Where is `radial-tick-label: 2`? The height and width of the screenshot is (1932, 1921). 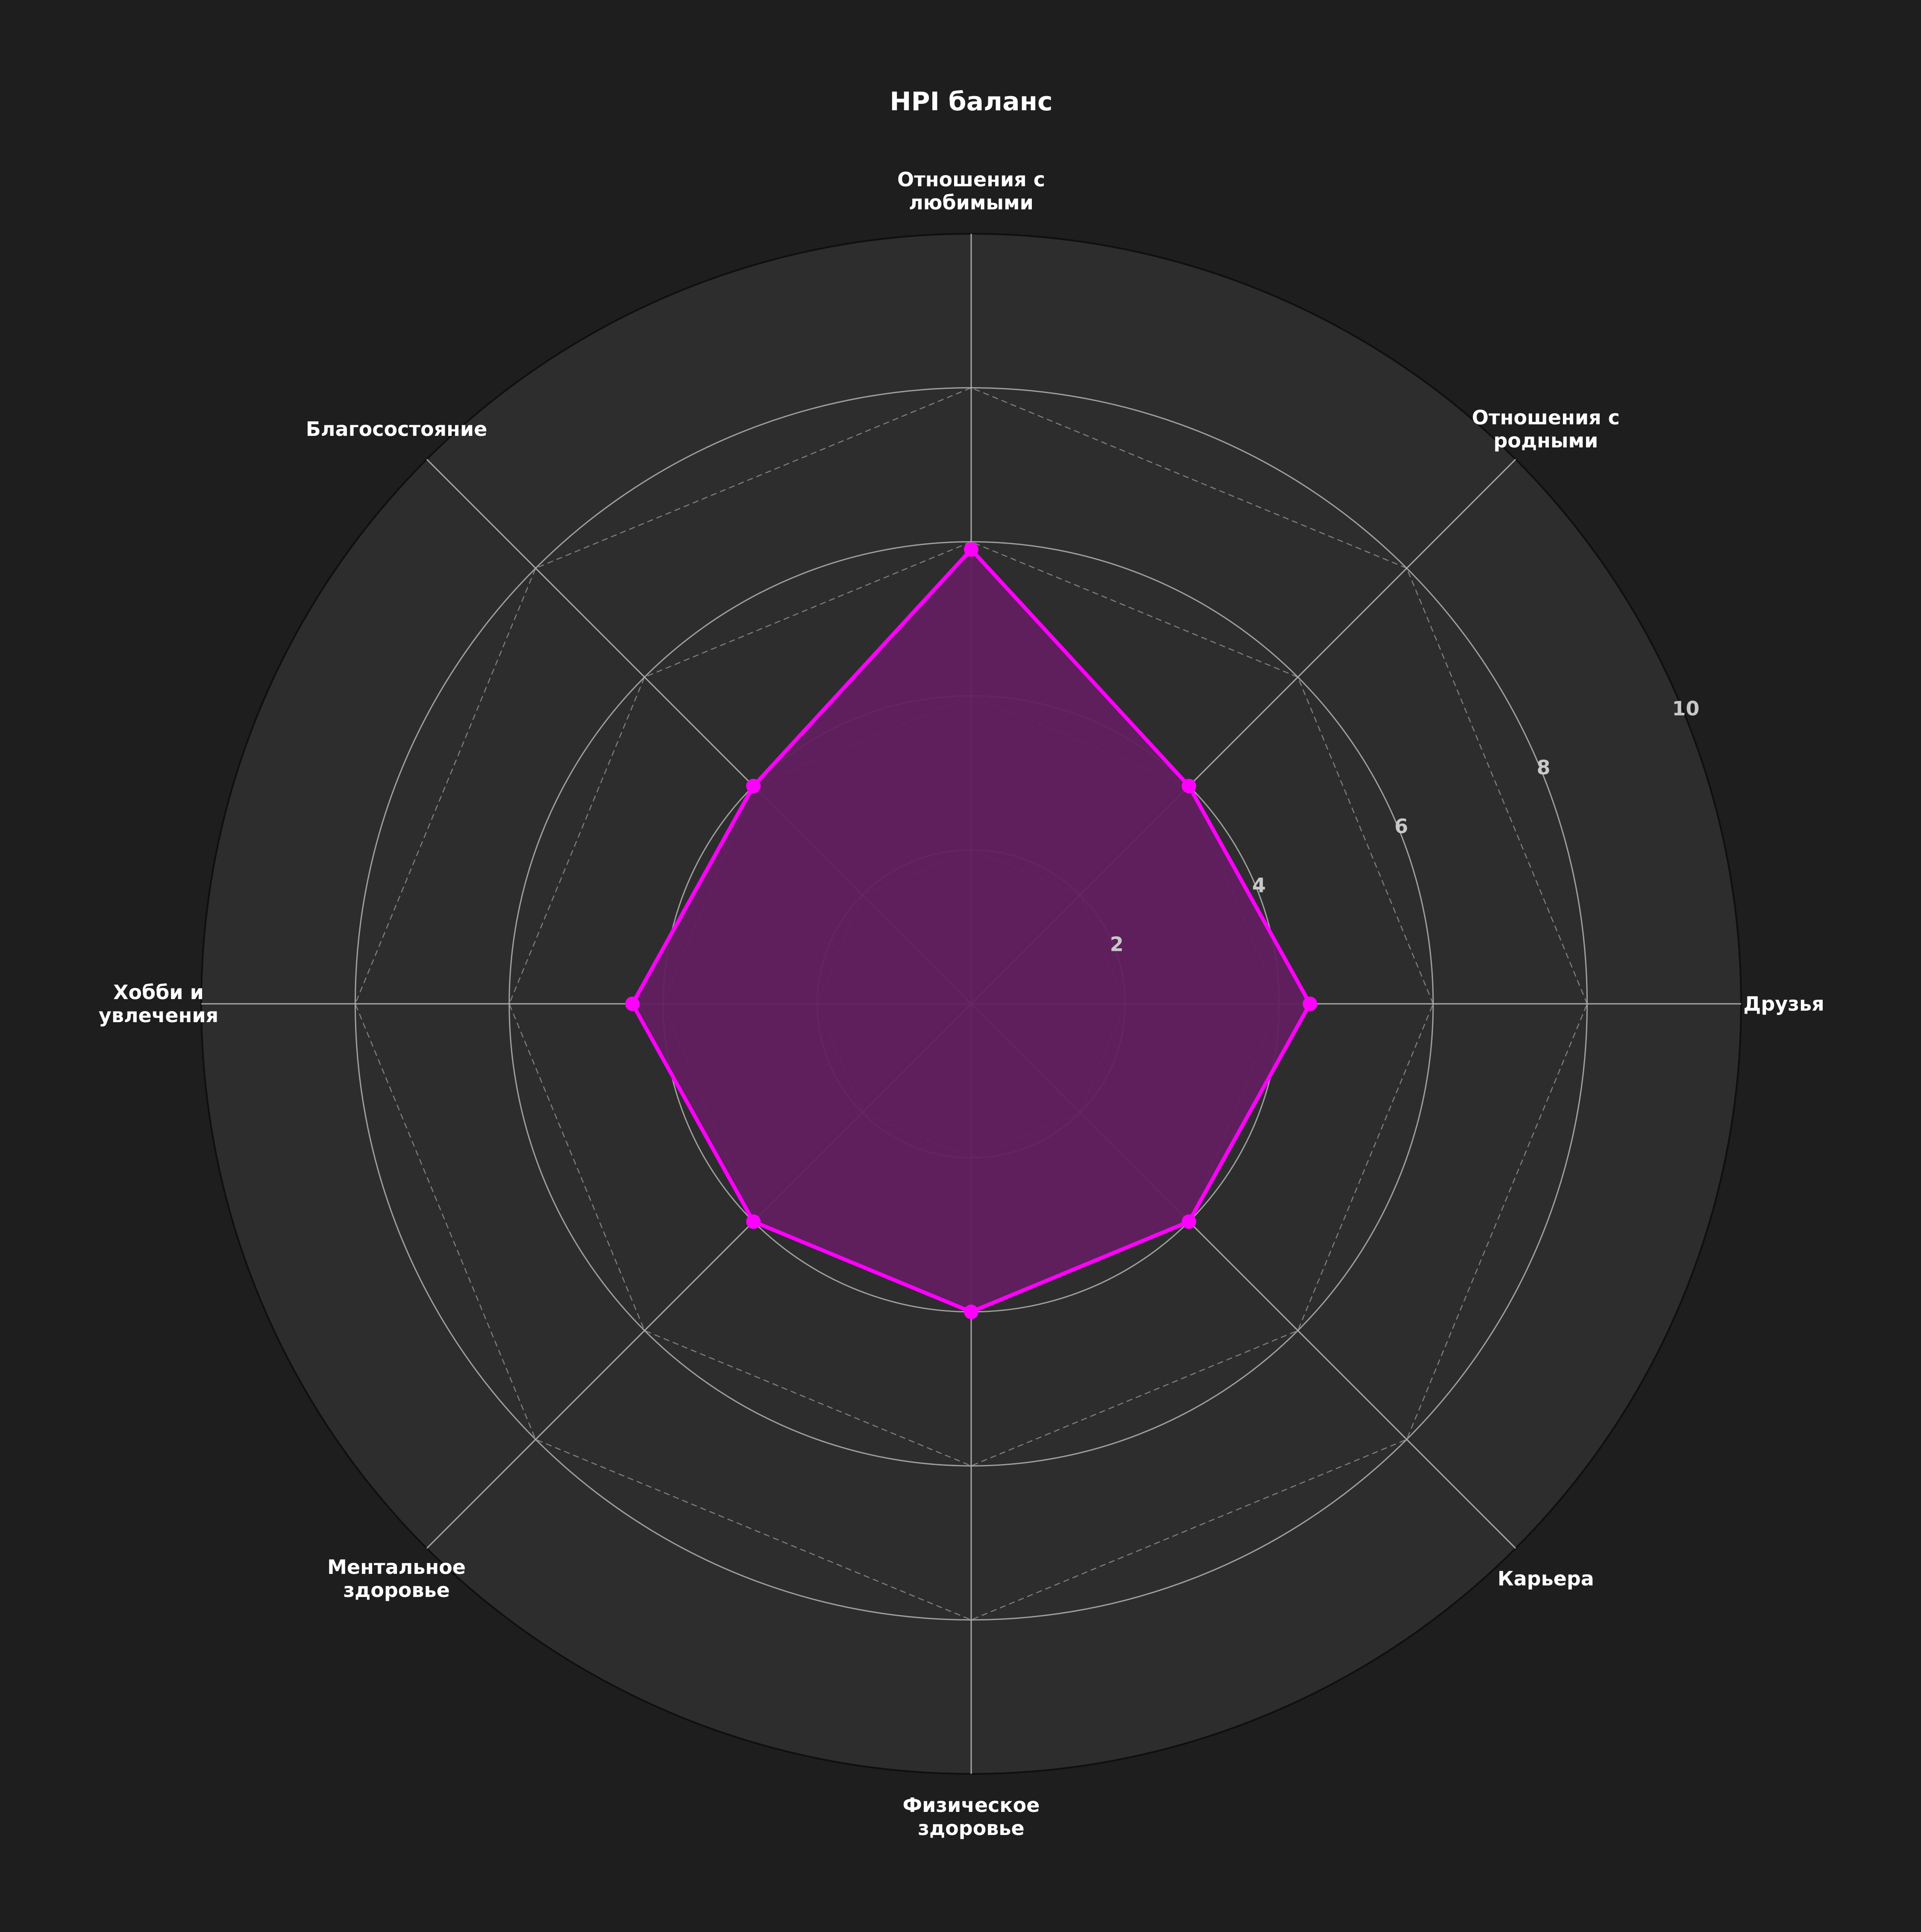 radial-tick-label: 2 is located at coordinates (1117, 944).